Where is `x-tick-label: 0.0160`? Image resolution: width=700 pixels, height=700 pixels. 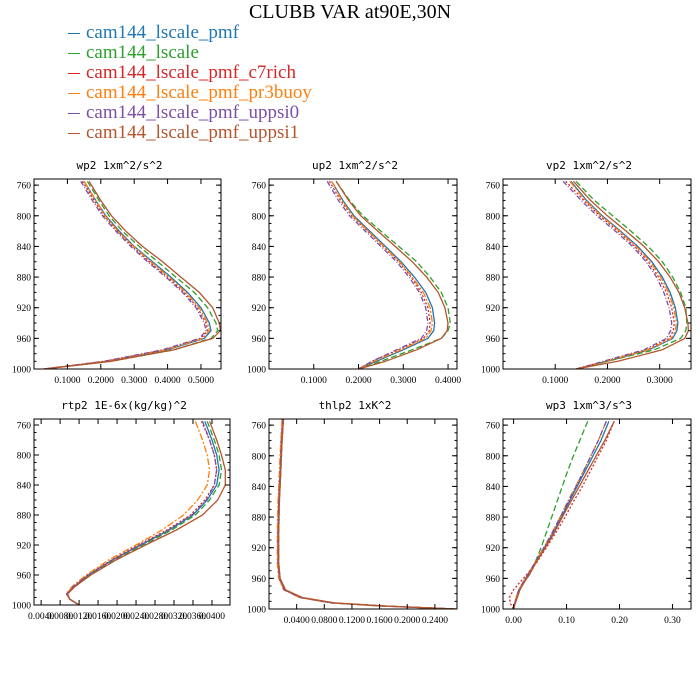
x-tick-label: 0.0160 is located at coordinates (98, 617).